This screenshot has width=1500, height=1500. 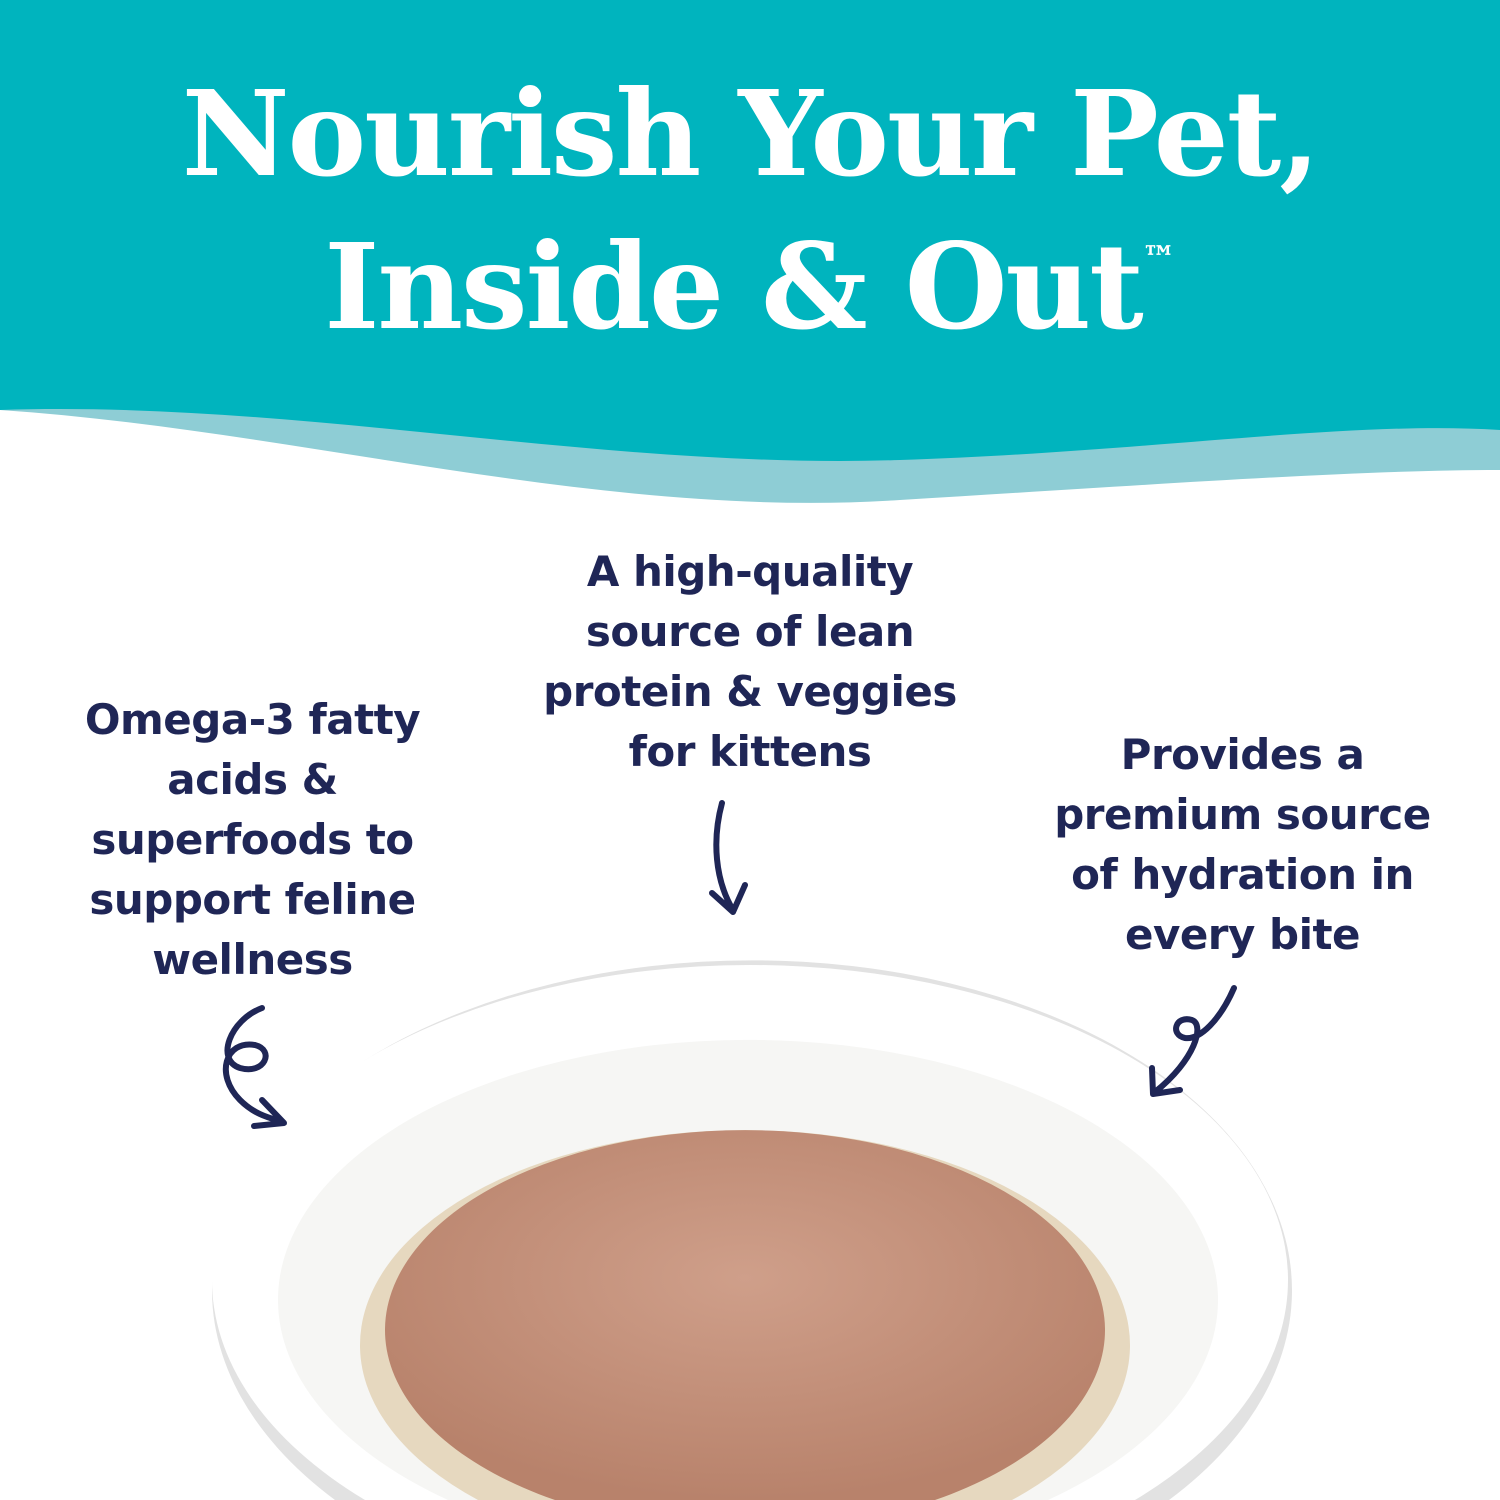 I want to click on loop-arrow-icon, so click(x=1193, y=1041).